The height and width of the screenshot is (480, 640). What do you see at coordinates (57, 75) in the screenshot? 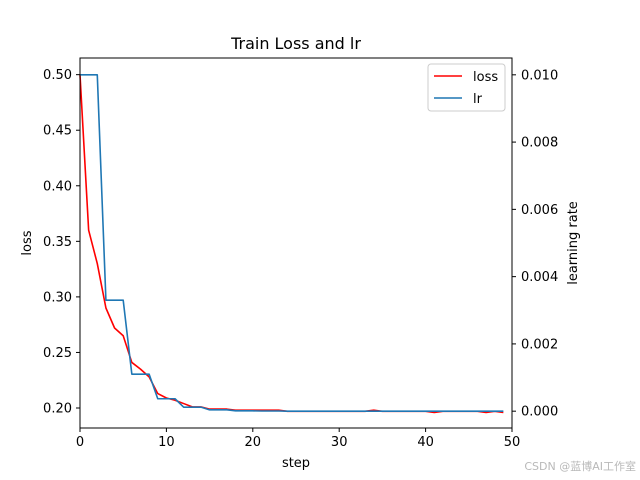
I see `y-tick-label: 0.50` at bounding box center [57, 75].